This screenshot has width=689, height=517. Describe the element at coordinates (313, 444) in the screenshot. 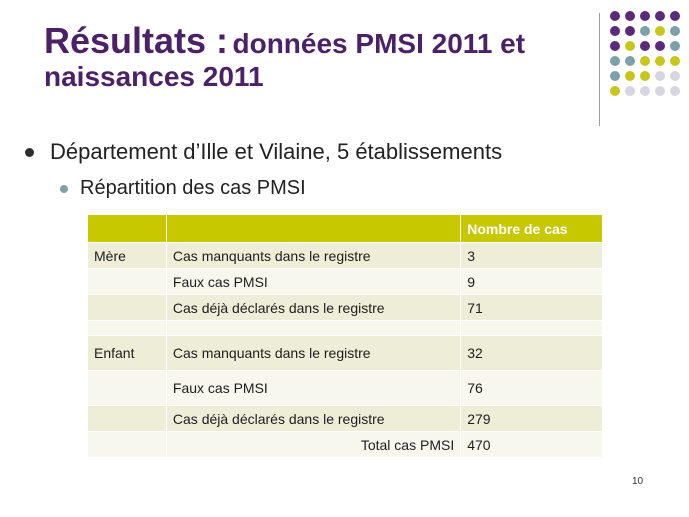

I see `table-cell-total-label: Total cas PMSI` at that location.